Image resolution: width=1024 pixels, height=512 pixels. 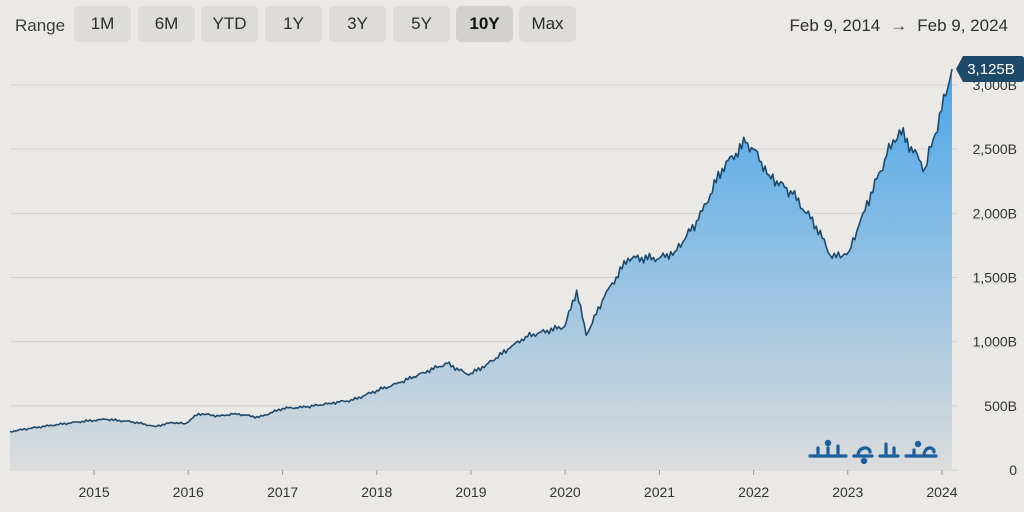 I want to click on range-button-10y: 10Y, so click(x=484, y=24).